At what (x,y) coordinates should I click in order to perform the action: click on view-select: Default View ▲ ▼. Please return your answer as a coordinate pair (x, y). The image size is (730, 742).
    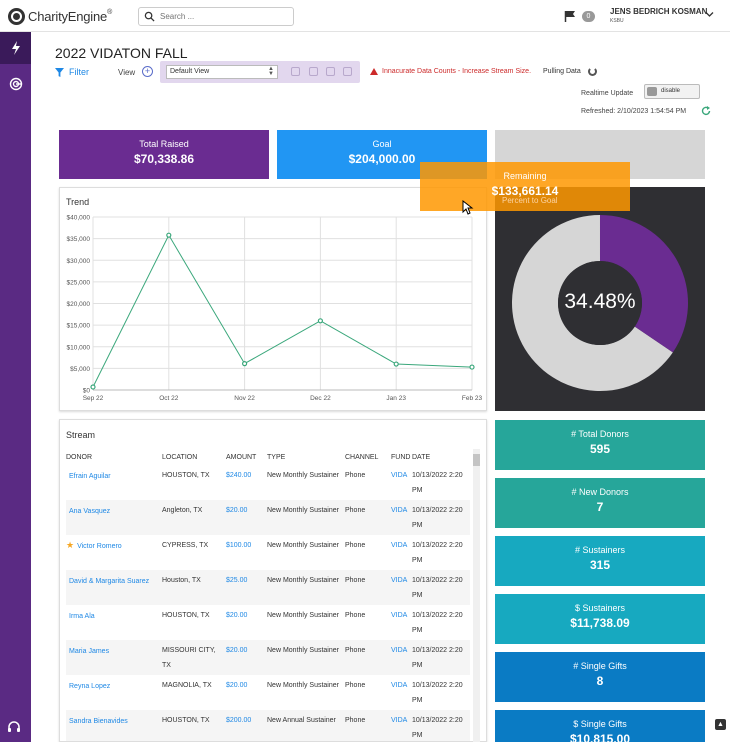
    Looking at the image, I should click on (222, 72).